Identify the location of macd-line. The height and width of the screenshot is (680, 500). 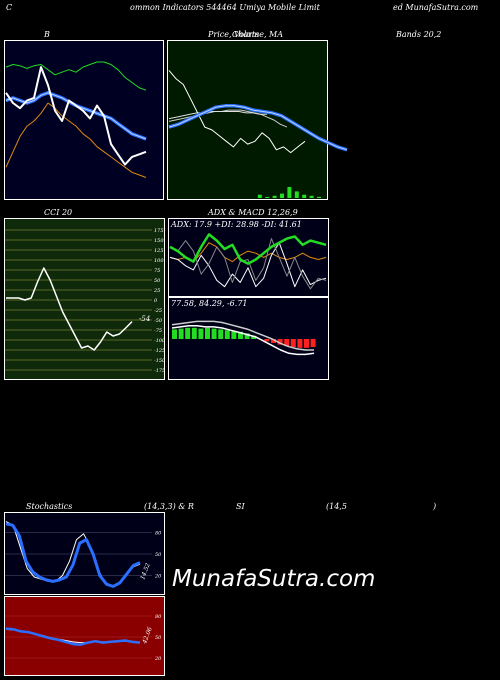
(243, 340).